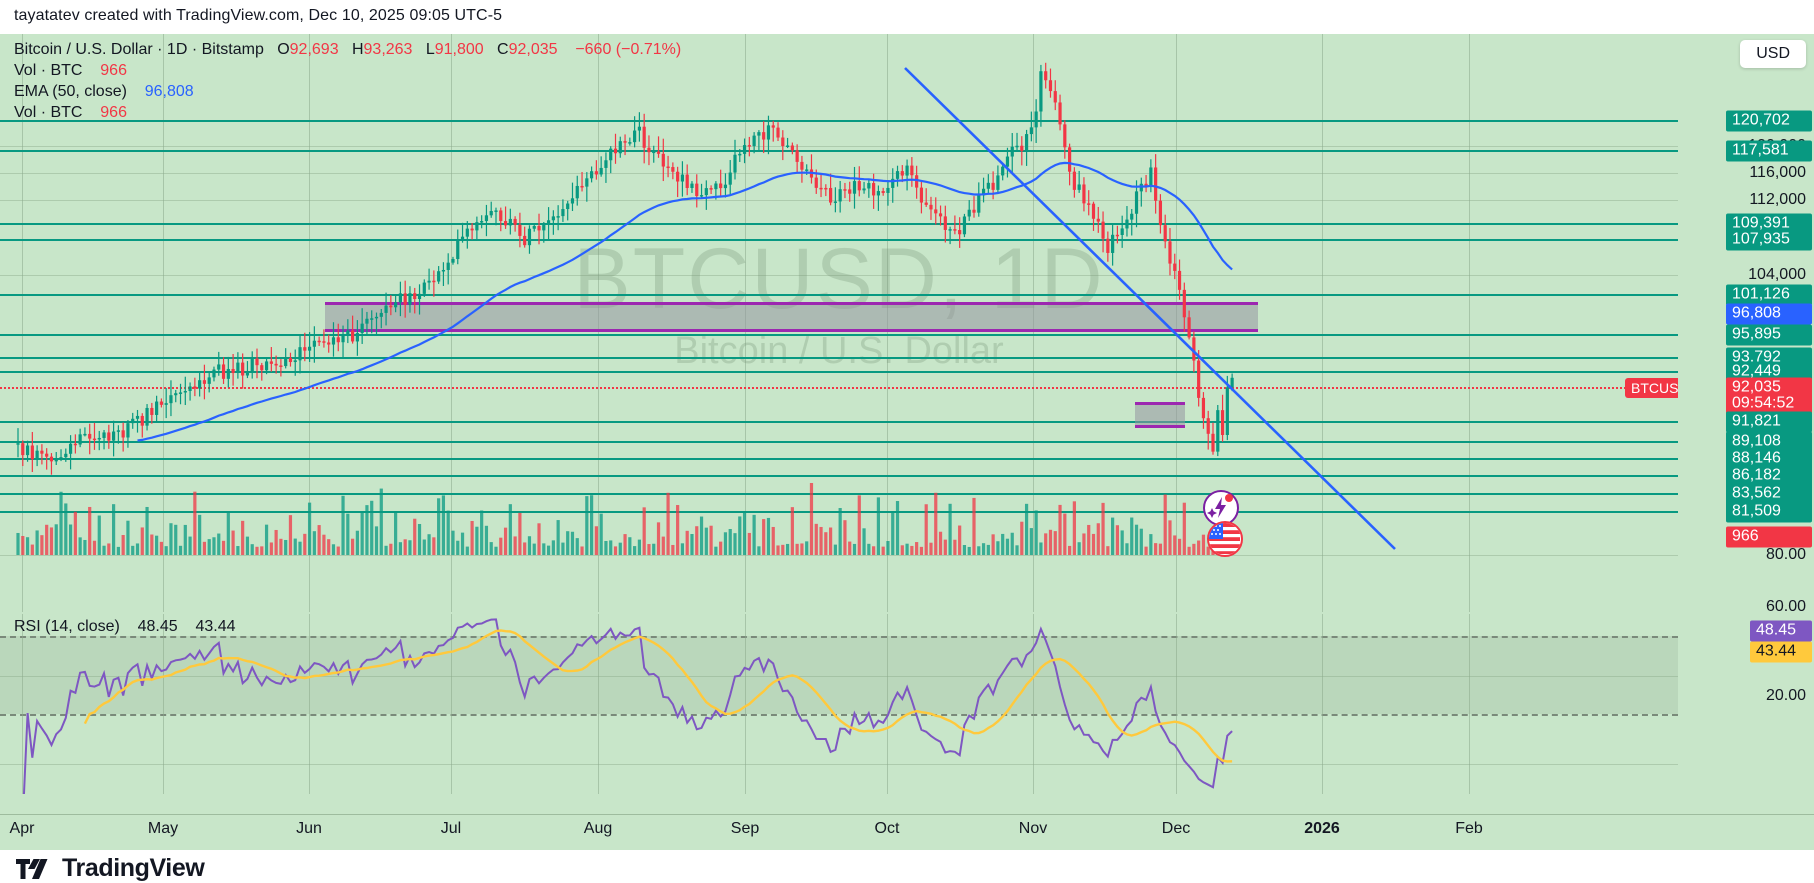 This screenshot has width=1814, height=883. I want to click on legend-ema-value: 96,808, so click(169, 91).